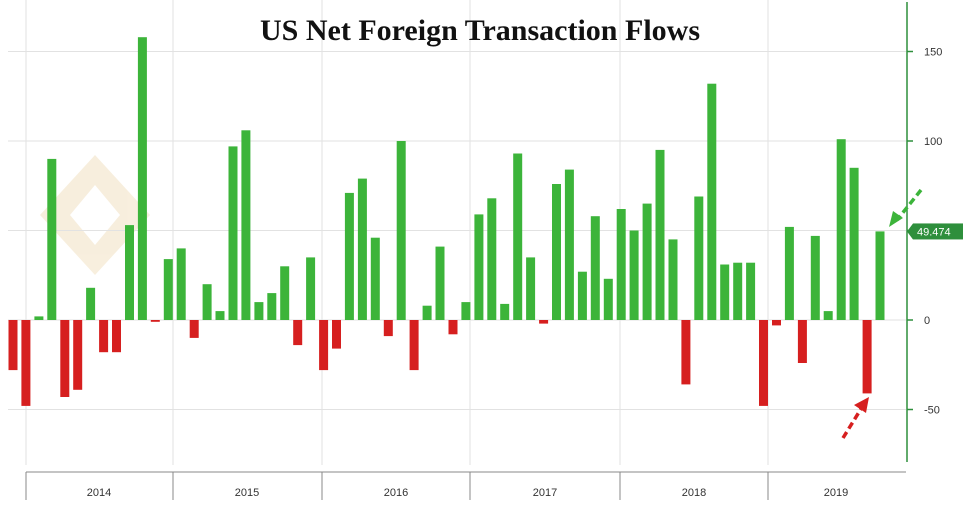 Image resolution: width=966 pixels, height=512 pixels. I want to click on green-arrow-head, so click(896, 219).